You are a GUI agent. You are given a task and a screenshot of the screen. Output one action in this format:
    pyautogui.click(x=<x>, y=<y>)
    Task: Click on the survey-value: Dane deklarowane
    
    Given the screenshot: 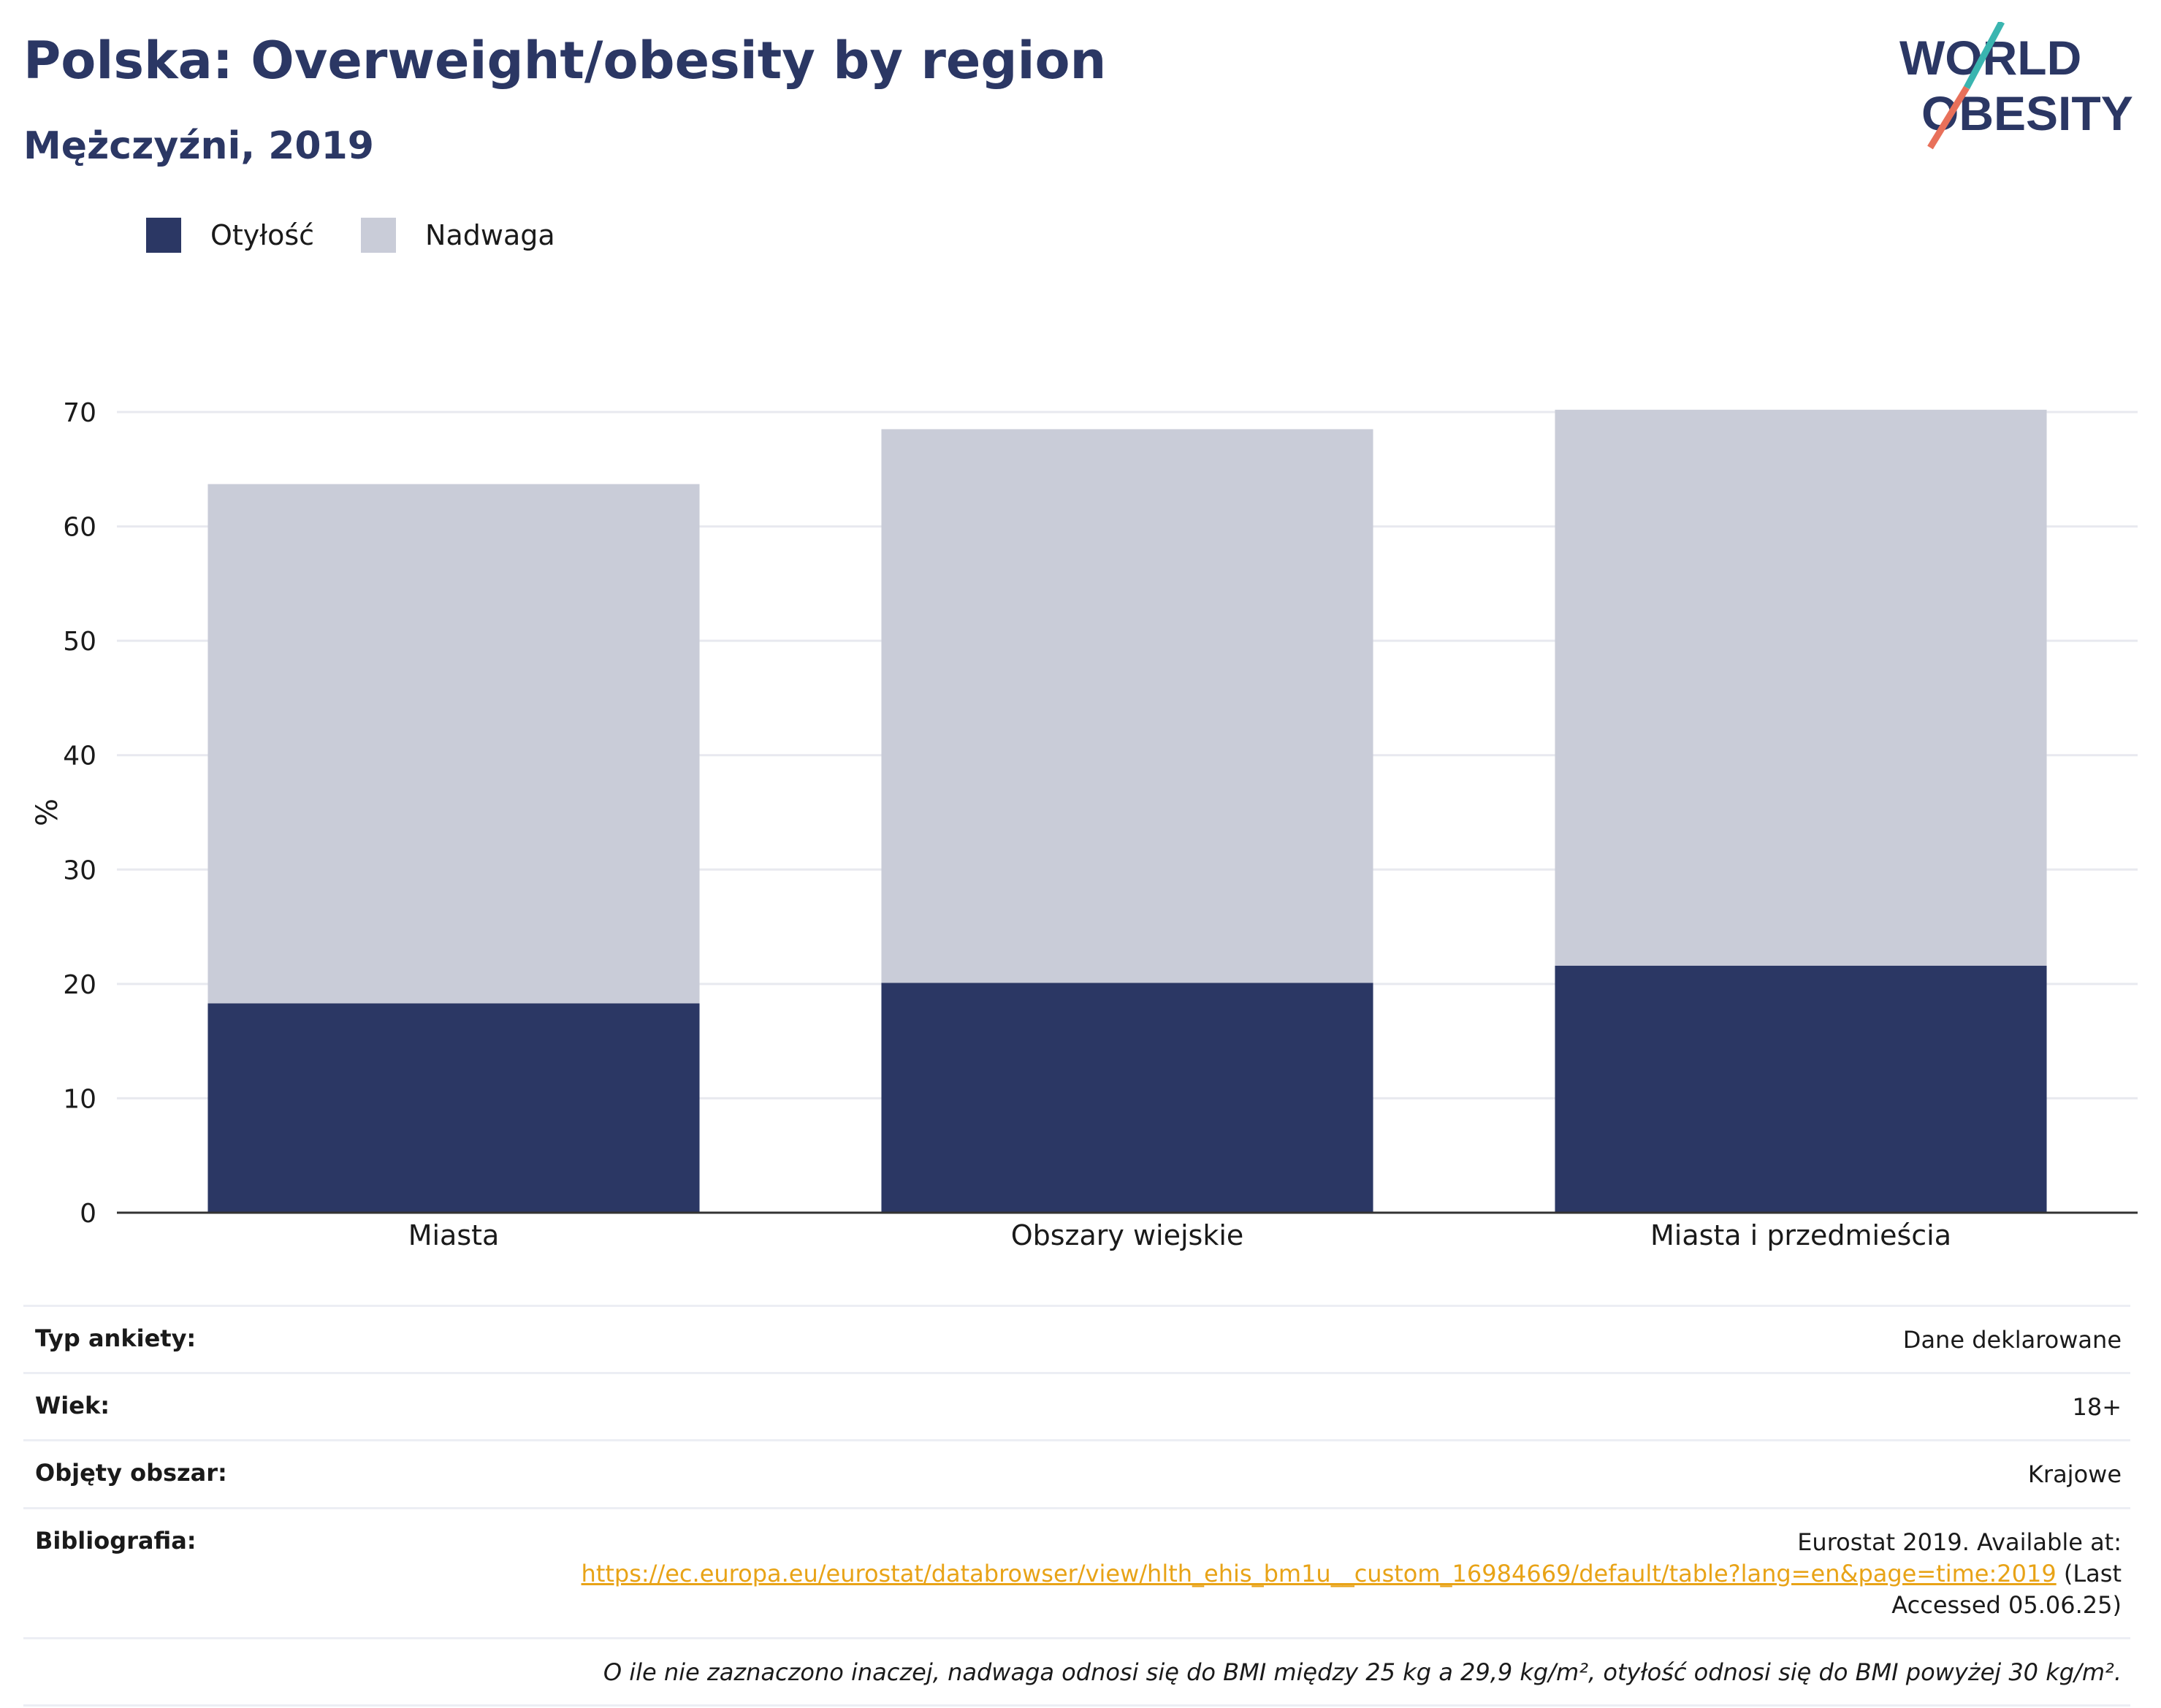 What is the action you would take?
    pyautogui.click(x=2012, y=1340)
    